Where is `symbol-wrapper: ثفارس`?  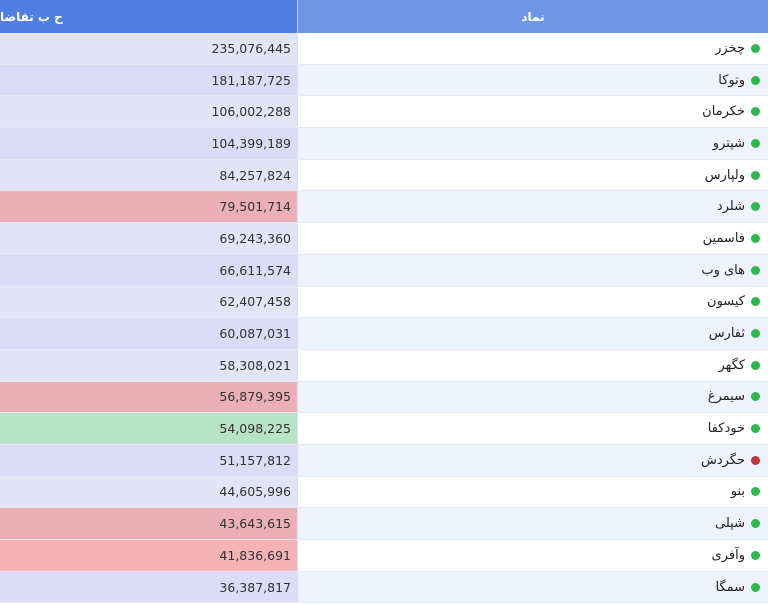 symbol-wrapper: ثفارس is located at coordinates (734, 333).